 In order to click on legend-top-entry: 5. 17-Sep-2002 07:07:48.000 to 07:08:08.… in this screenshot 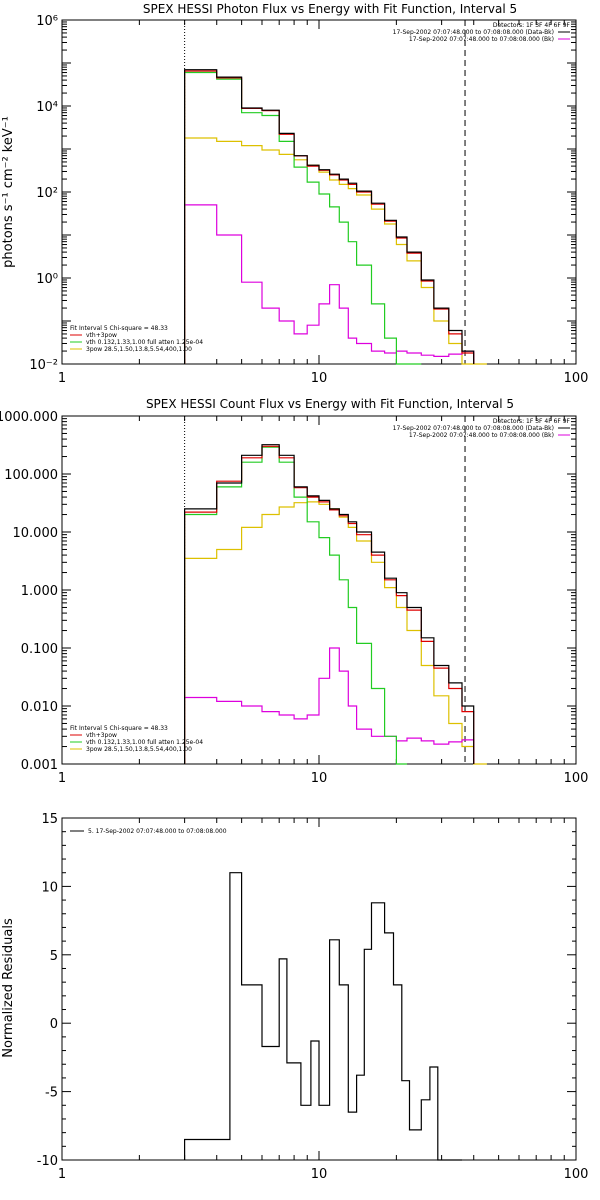, I will do `click(157, 831)`.